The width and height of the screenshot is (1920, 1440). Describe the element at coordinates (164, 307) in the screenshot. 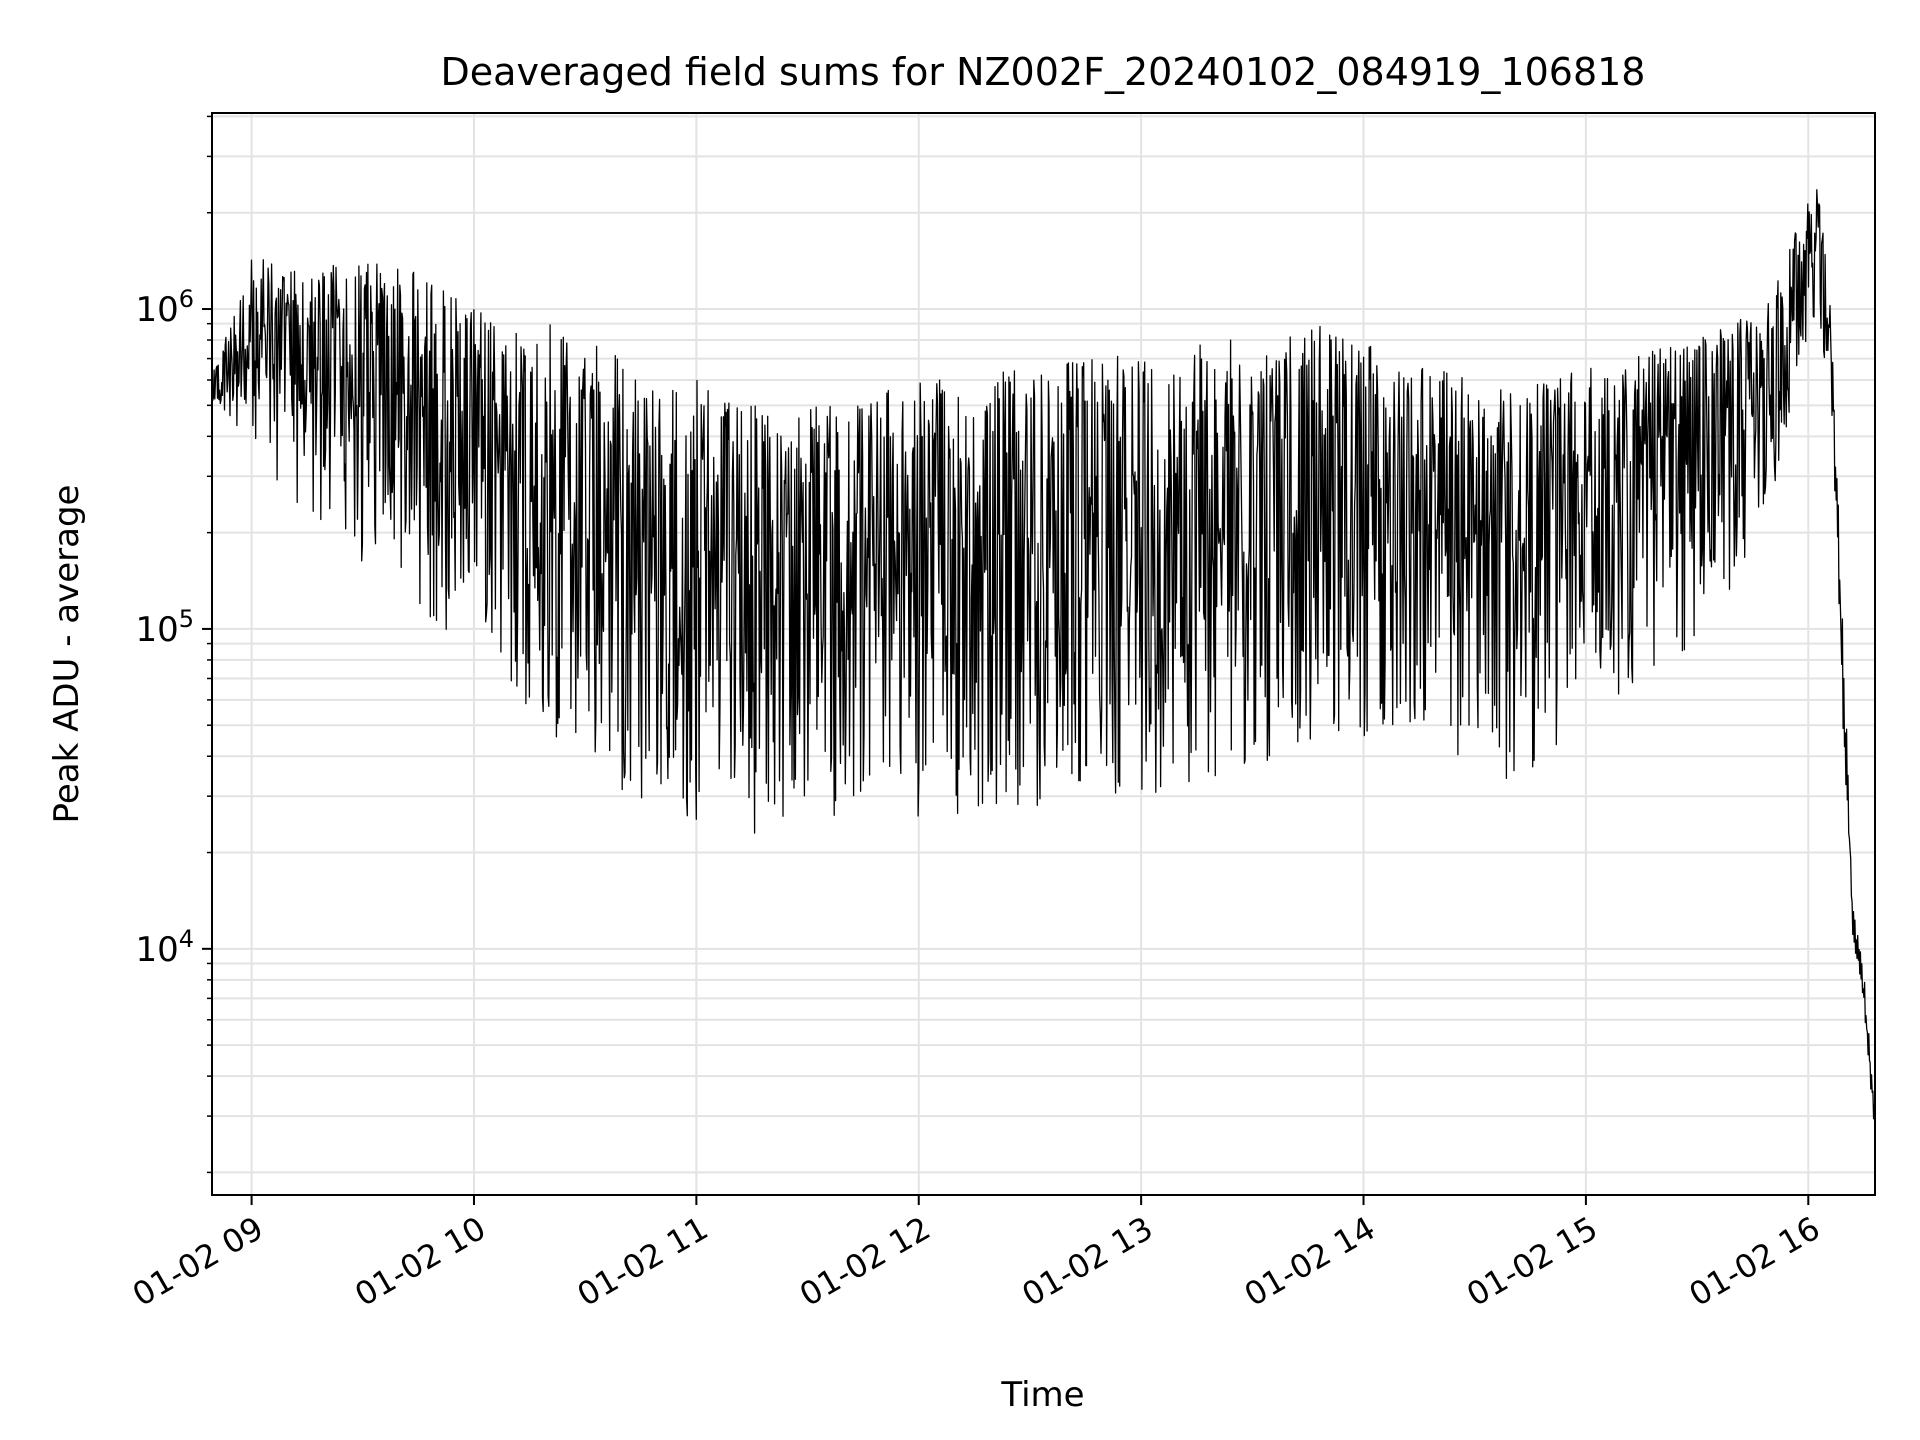

I see `y-tick-label: 10⁶` at that location.